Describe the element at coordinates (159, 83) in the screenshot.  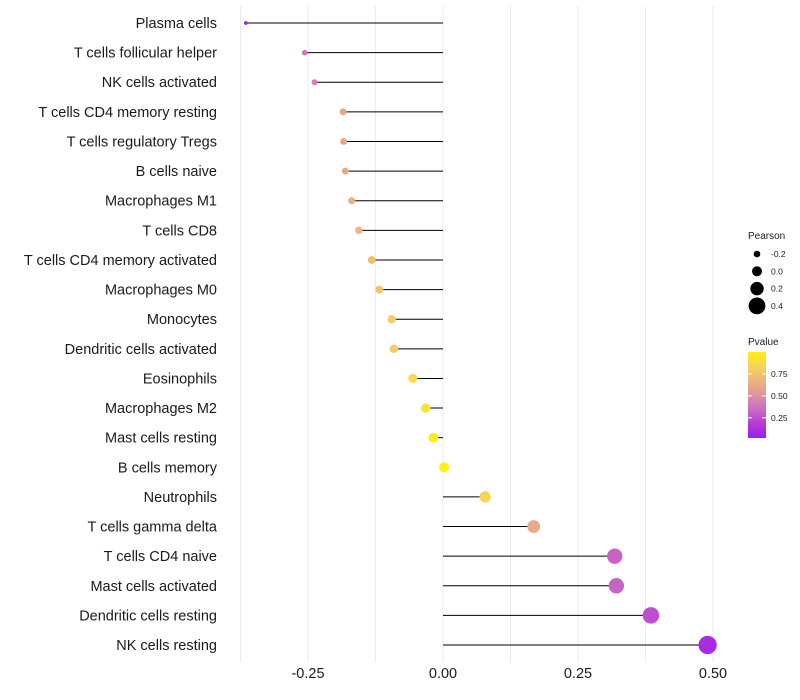
I see `category-label: NK cells activated` at that location.